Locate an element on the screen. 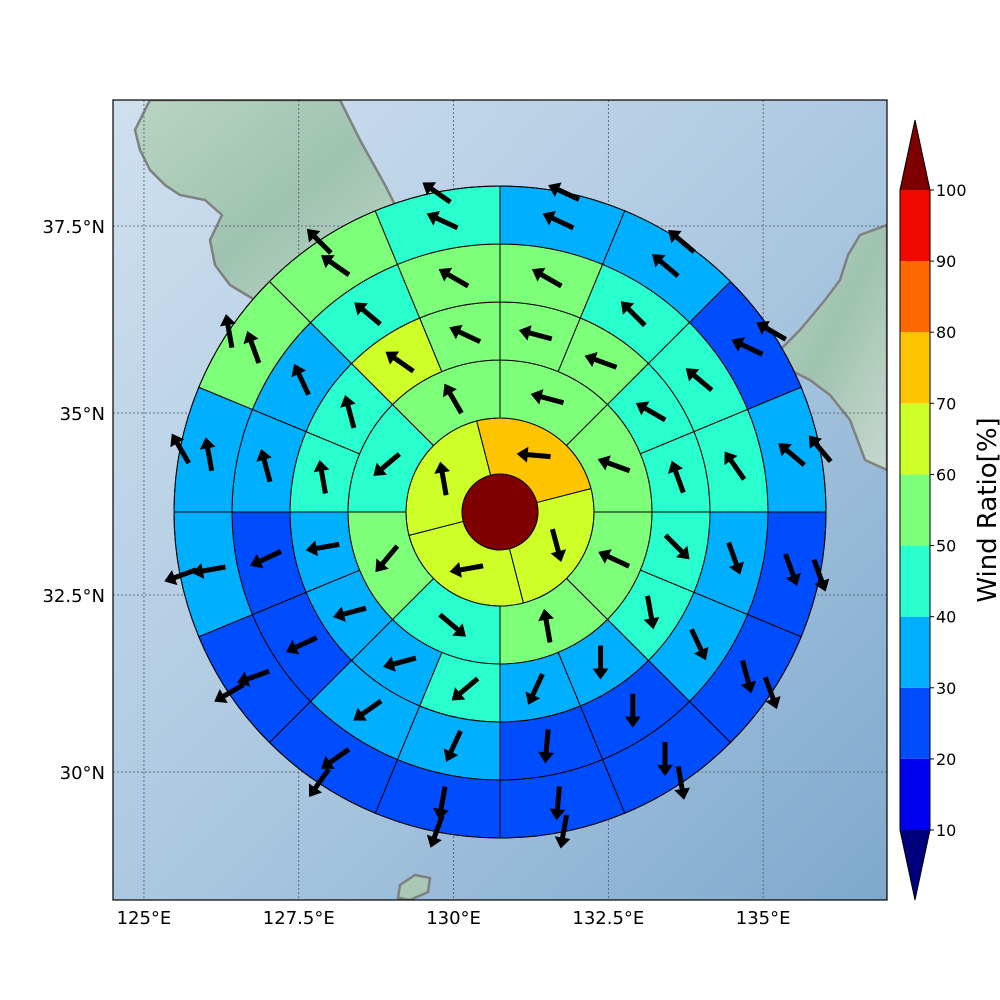  colorbar: 10 20 30 40 50 60 70 80 90 100 is located at coordinates (933, 510).